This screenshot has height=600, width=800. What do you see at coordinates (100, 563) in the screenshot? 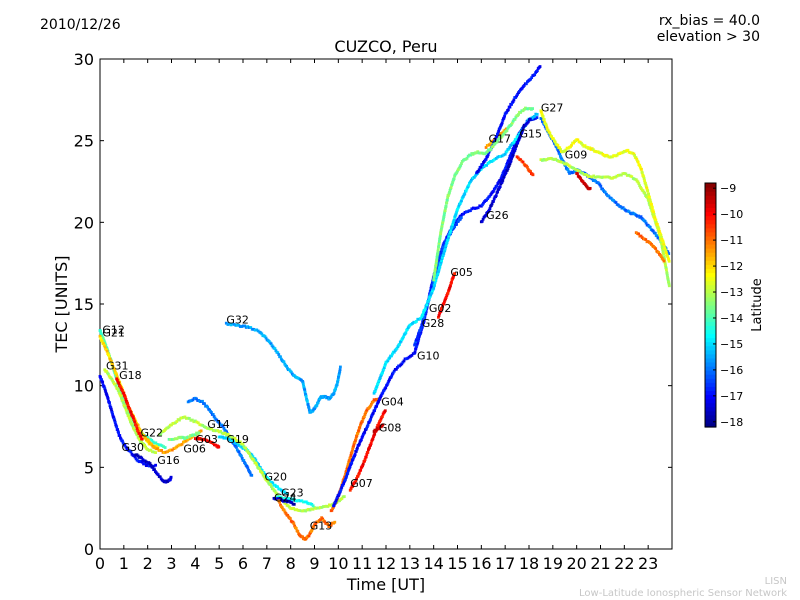
I see `x-tick-label: 0` at bounding box center [100, 563].